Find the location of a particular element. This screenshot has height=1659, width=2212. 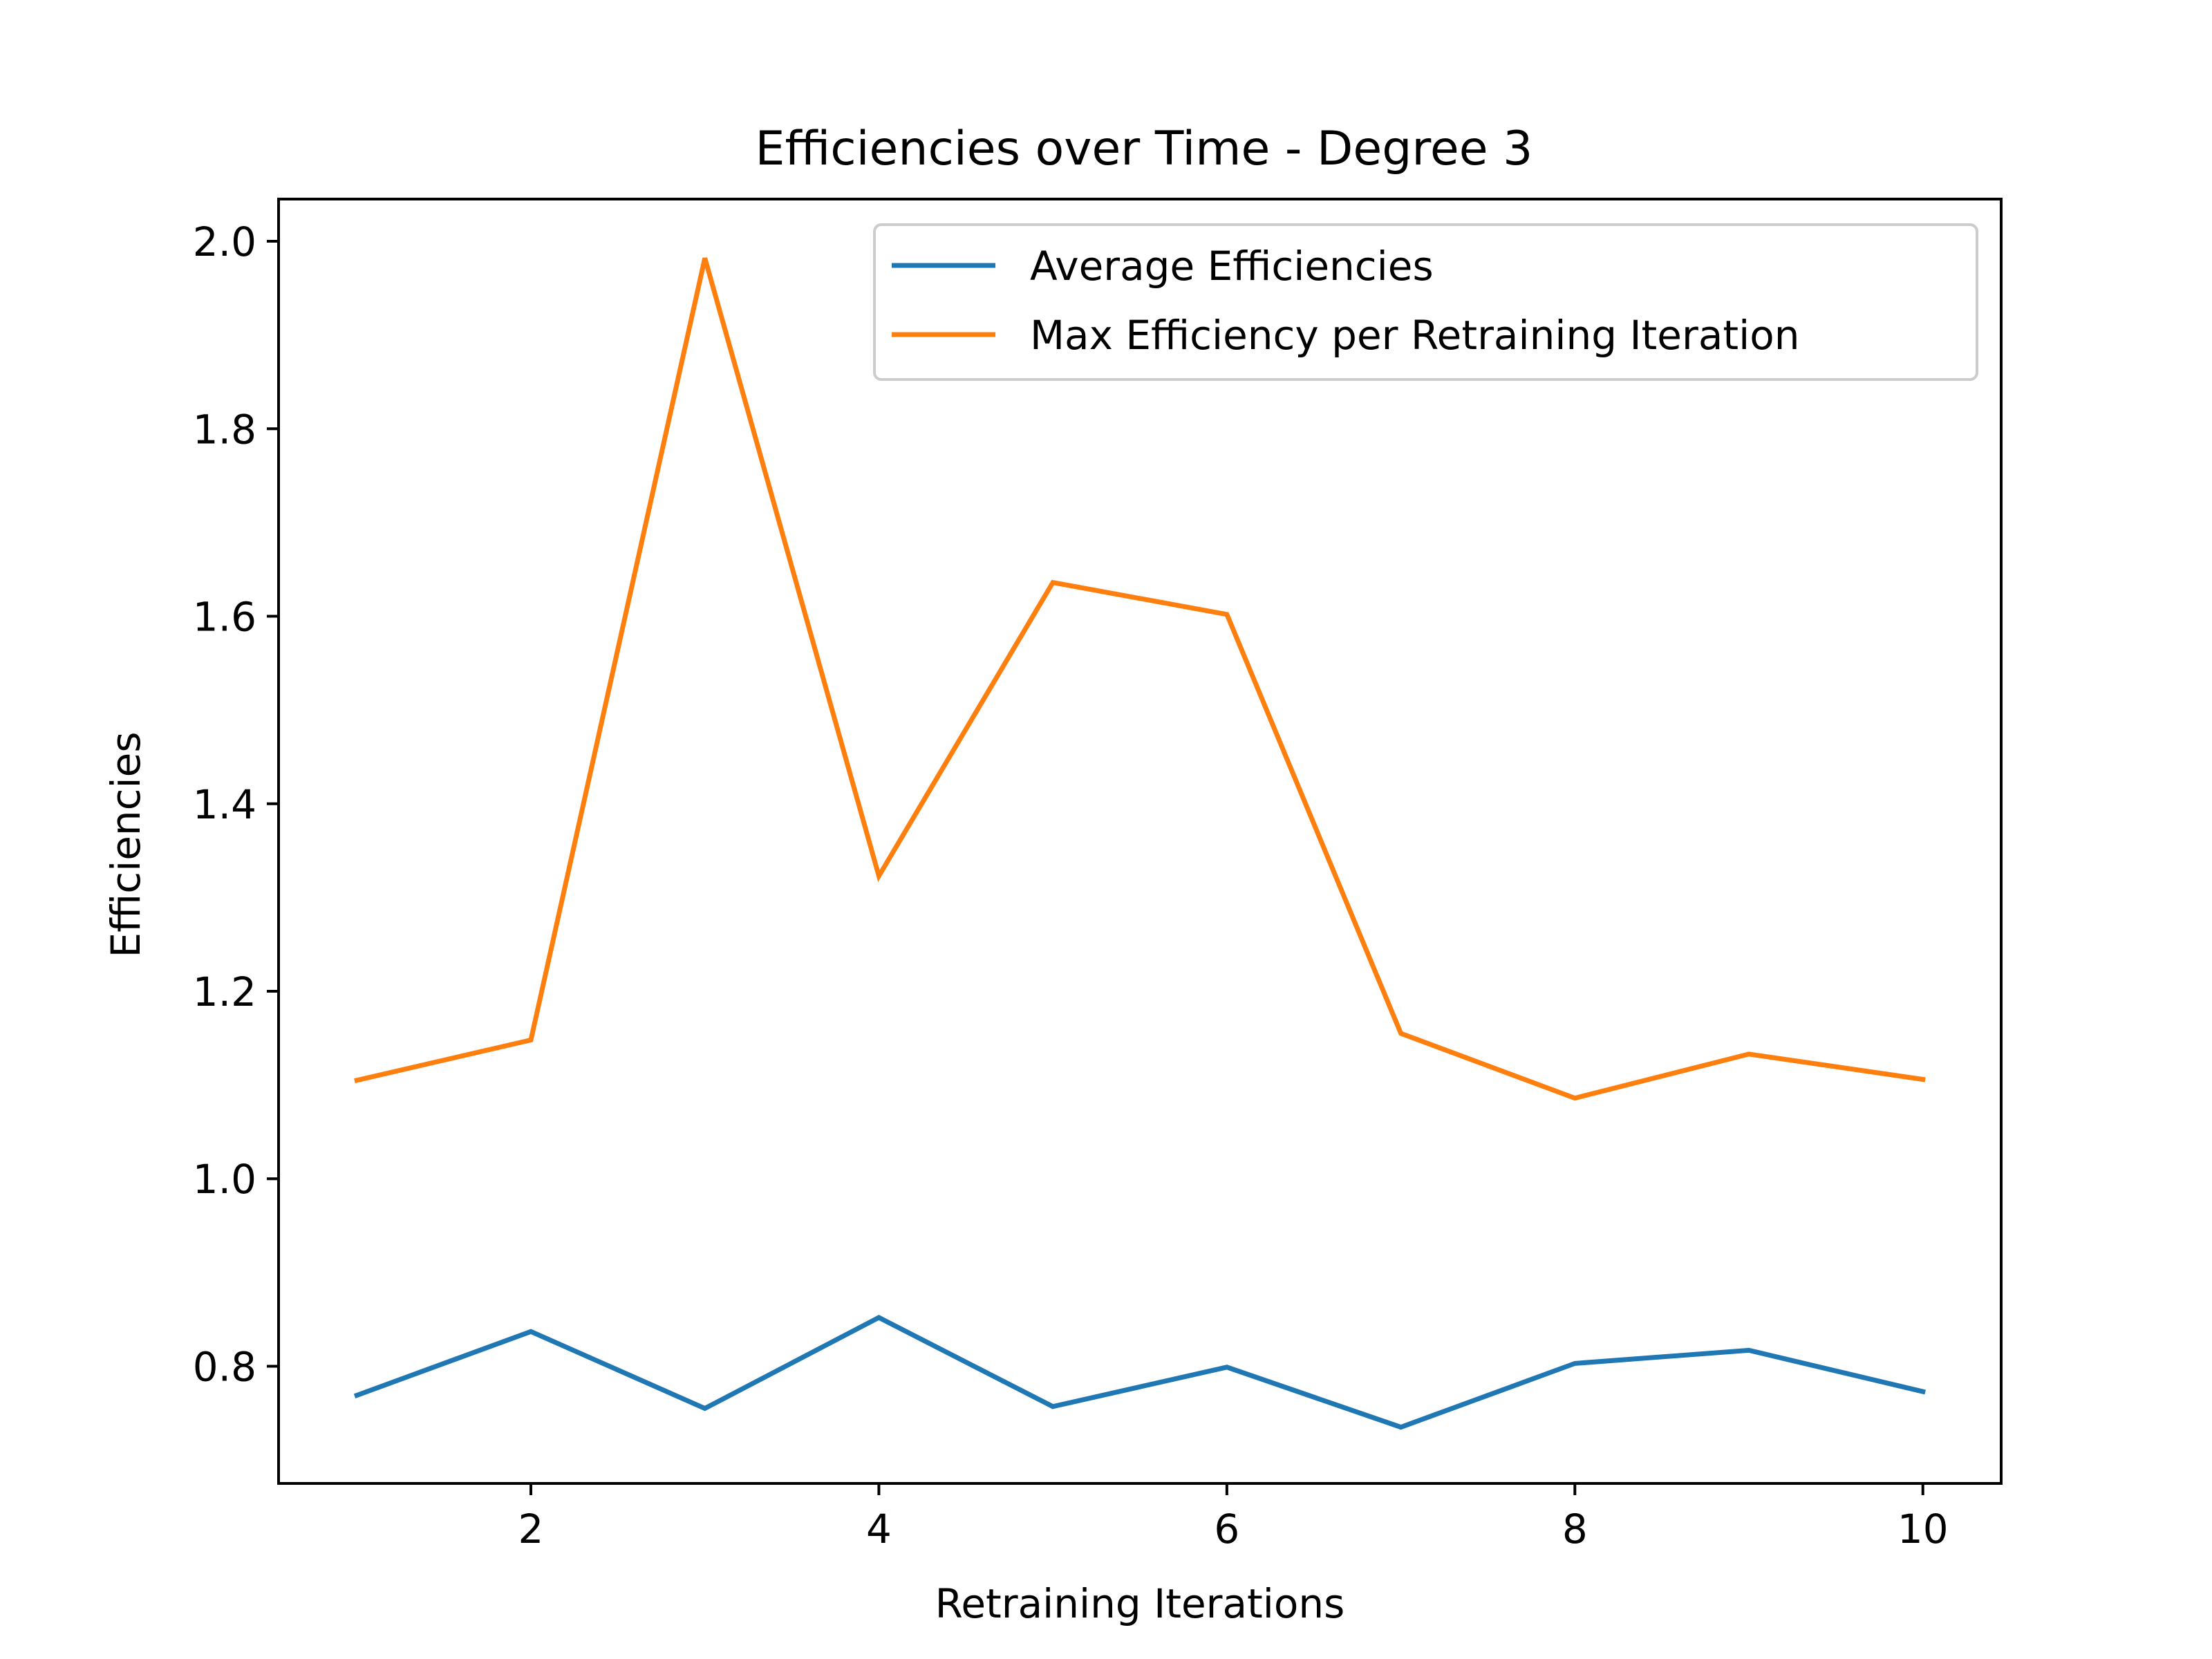

legend-label-average: Average Efficiencies is located at coordinates (1232, 266).